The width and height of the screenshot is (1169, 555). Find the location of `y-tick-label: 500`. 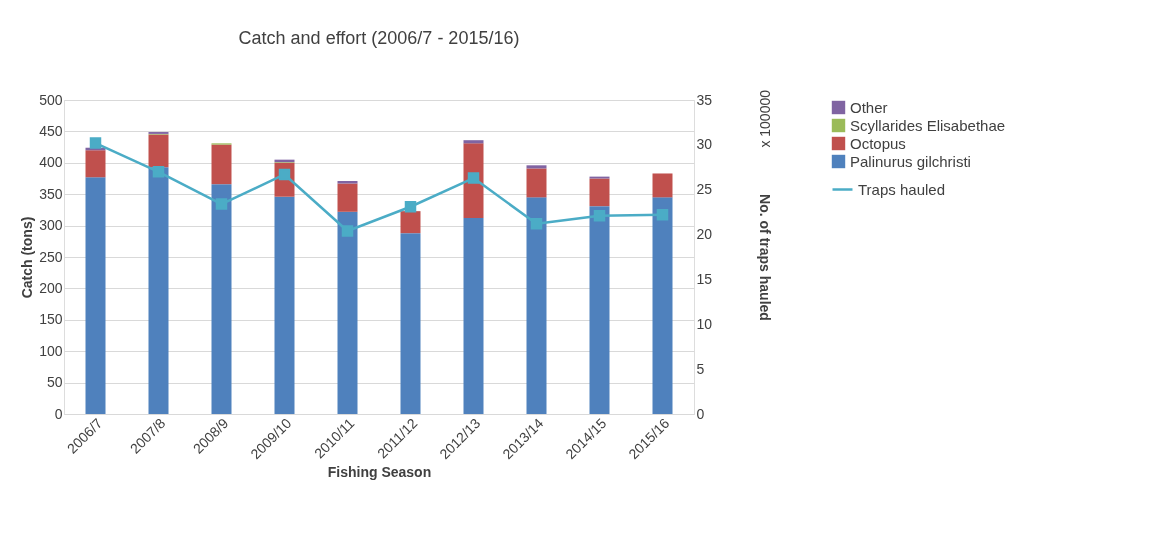

y-tick-label: 500 is located at coordinates (51, 99).